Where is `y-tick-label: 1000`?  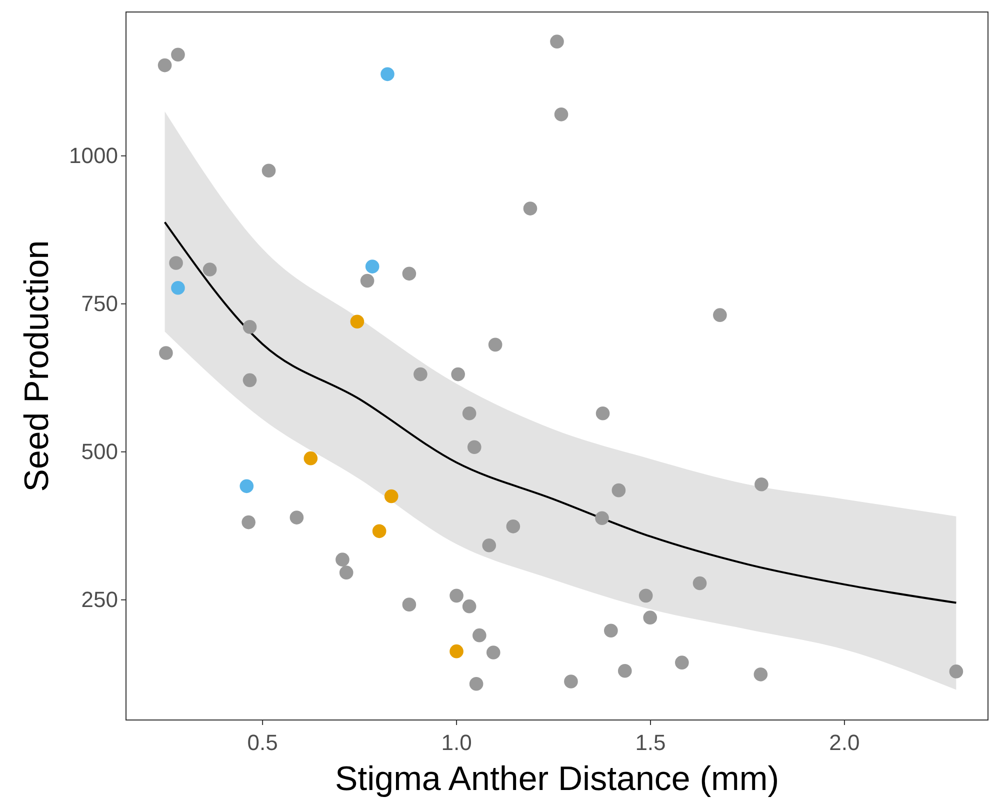
y-tick-label: 1000 is located at coordinates (93, 155).